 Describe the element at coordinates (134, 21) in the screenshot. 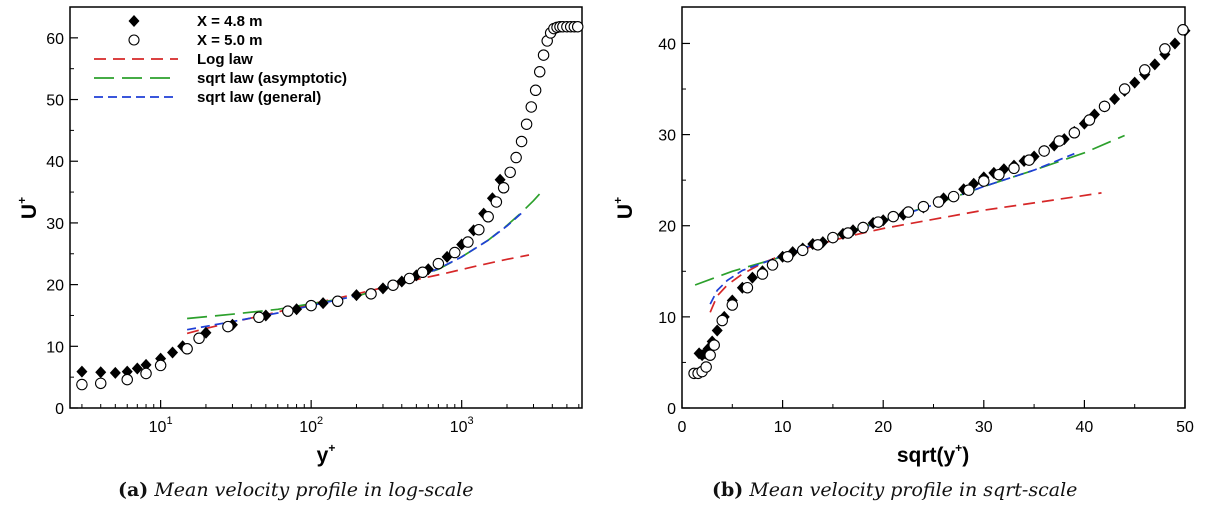

I see `a-legend-symbol-x-4-8-m` at that location.